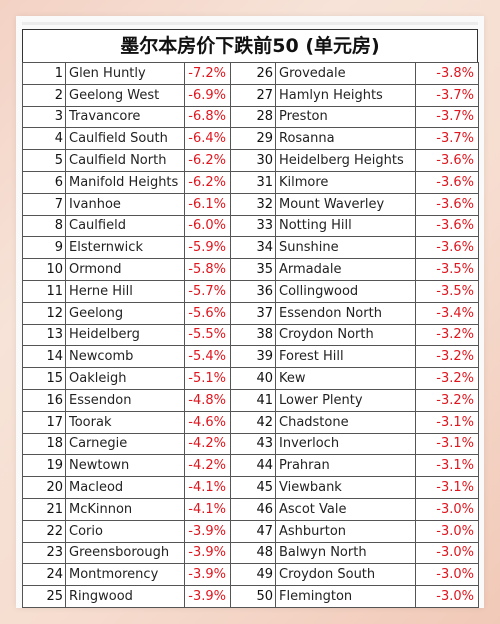 This screenshot has height=624, width=500. What do you see at coordinates (253, 509) in the screenshot?
I see `right-rank-cell: 46` at bounding box center [253, 509].